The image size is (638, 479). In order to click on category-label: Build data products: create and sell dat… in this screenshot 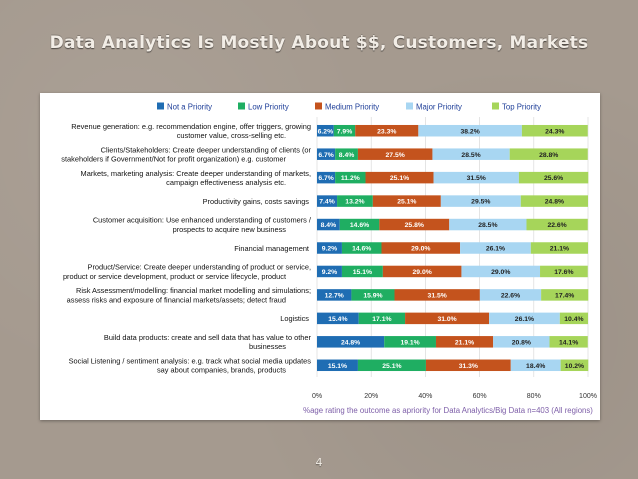, I will do `click(208, 342)`.